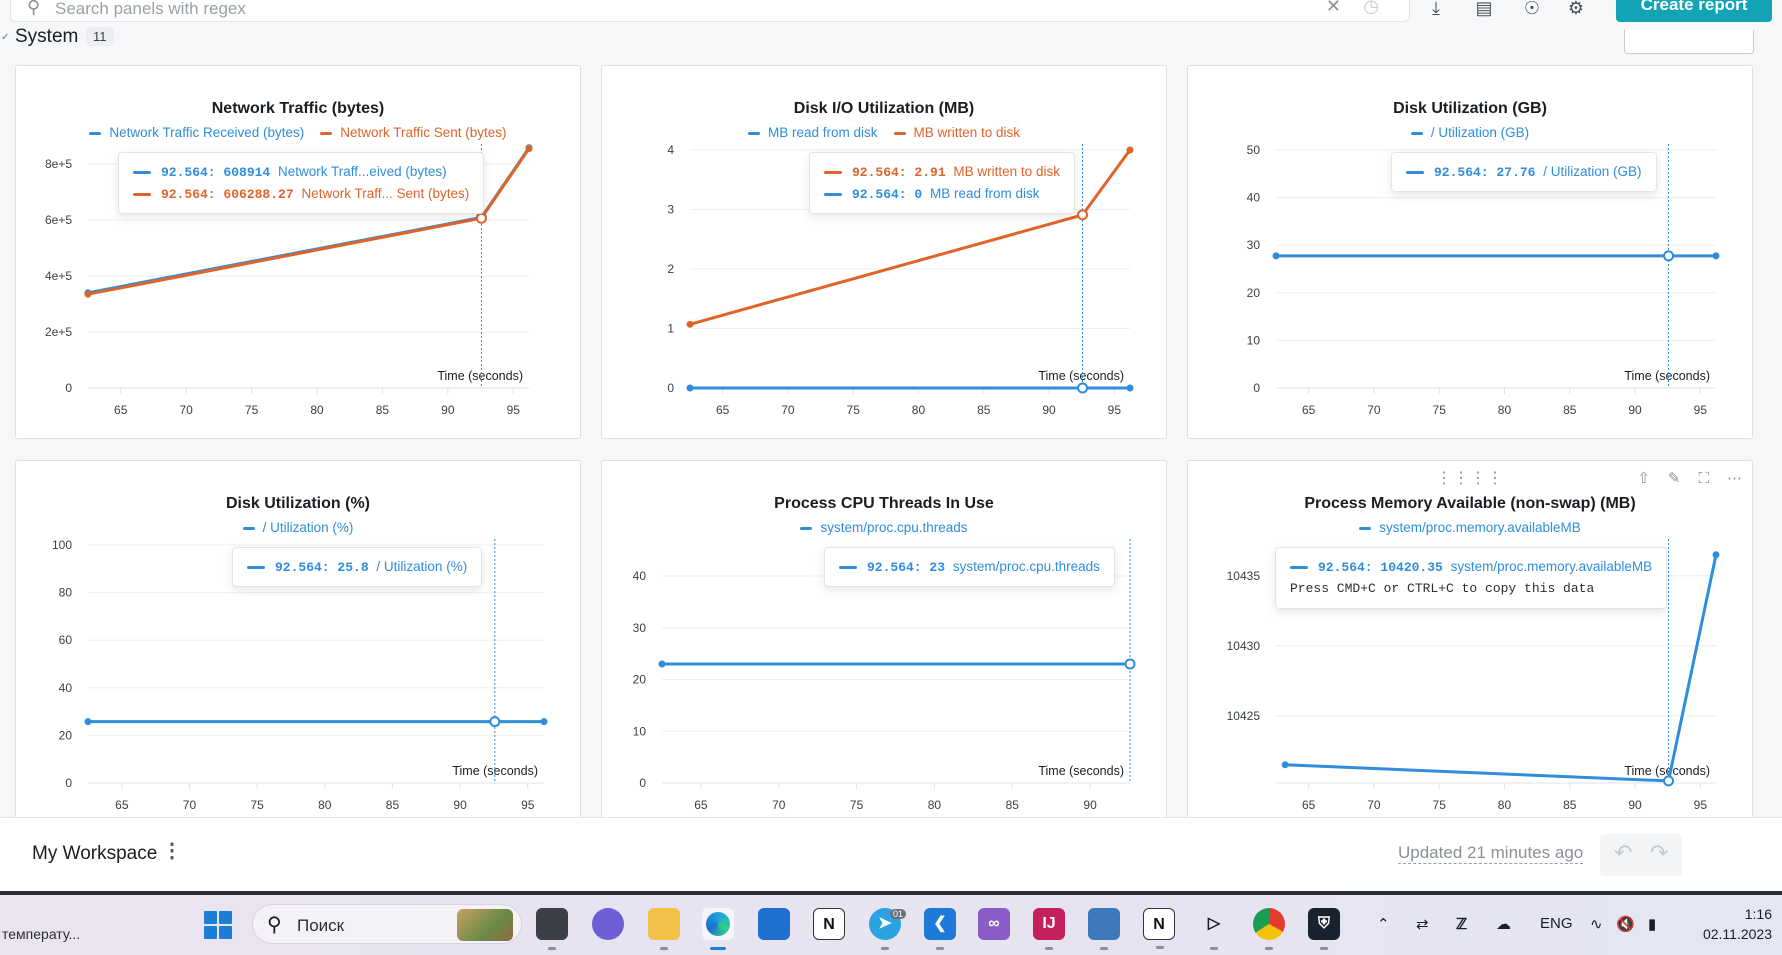 The width and height of the screenshot is (1782, 955). Describe the element at coordinates (1491, 853) in the screenshot. I see `updated-timestamp: Updated 21 minutes ago` at that location.